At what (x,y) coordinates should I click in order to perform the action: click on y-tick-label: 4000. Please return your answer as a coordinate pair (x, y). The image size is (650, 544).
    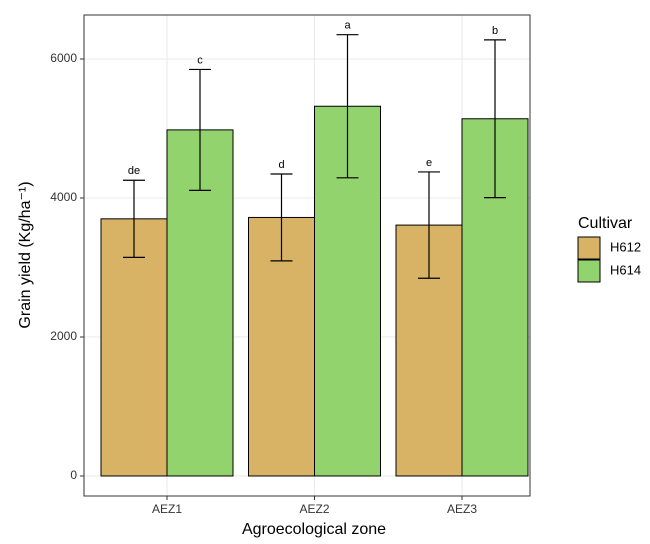
    Looking at the image, I should click on (63, 197).